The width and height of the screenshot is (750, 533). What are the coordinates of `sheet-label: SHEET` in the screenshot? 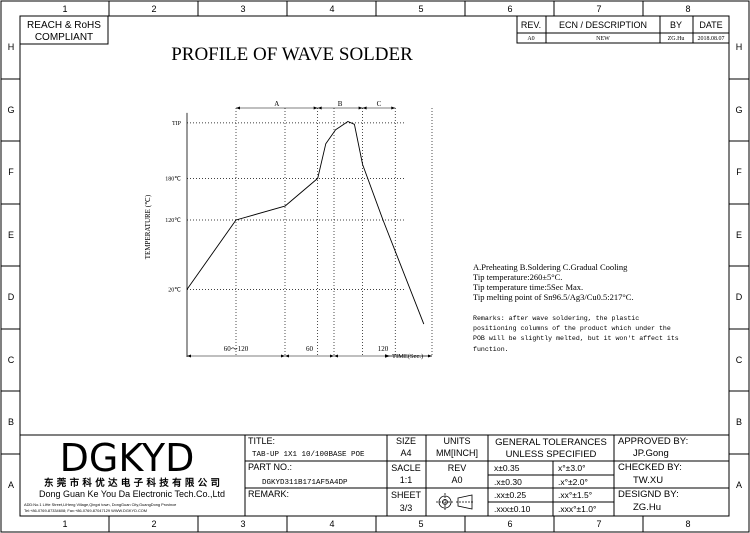 It's located at (406, 495).